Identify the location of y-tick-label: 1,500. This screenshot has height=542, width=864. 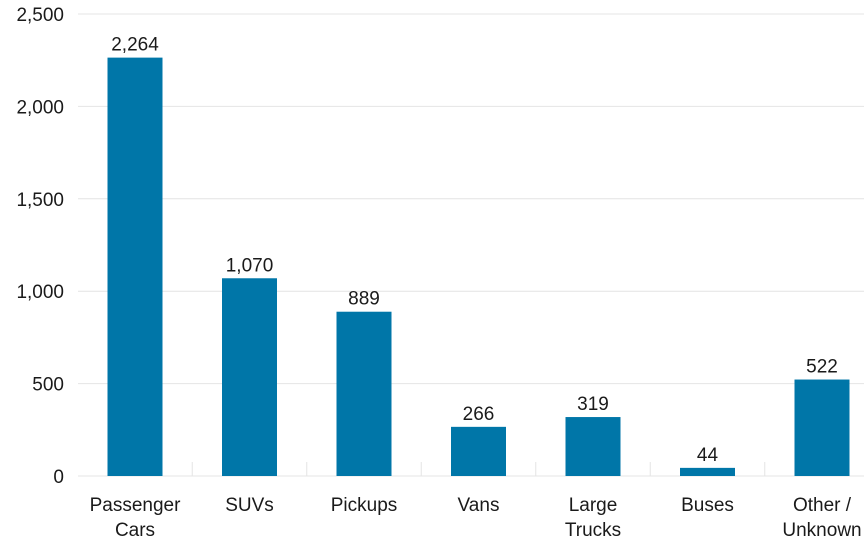
(40, 200).